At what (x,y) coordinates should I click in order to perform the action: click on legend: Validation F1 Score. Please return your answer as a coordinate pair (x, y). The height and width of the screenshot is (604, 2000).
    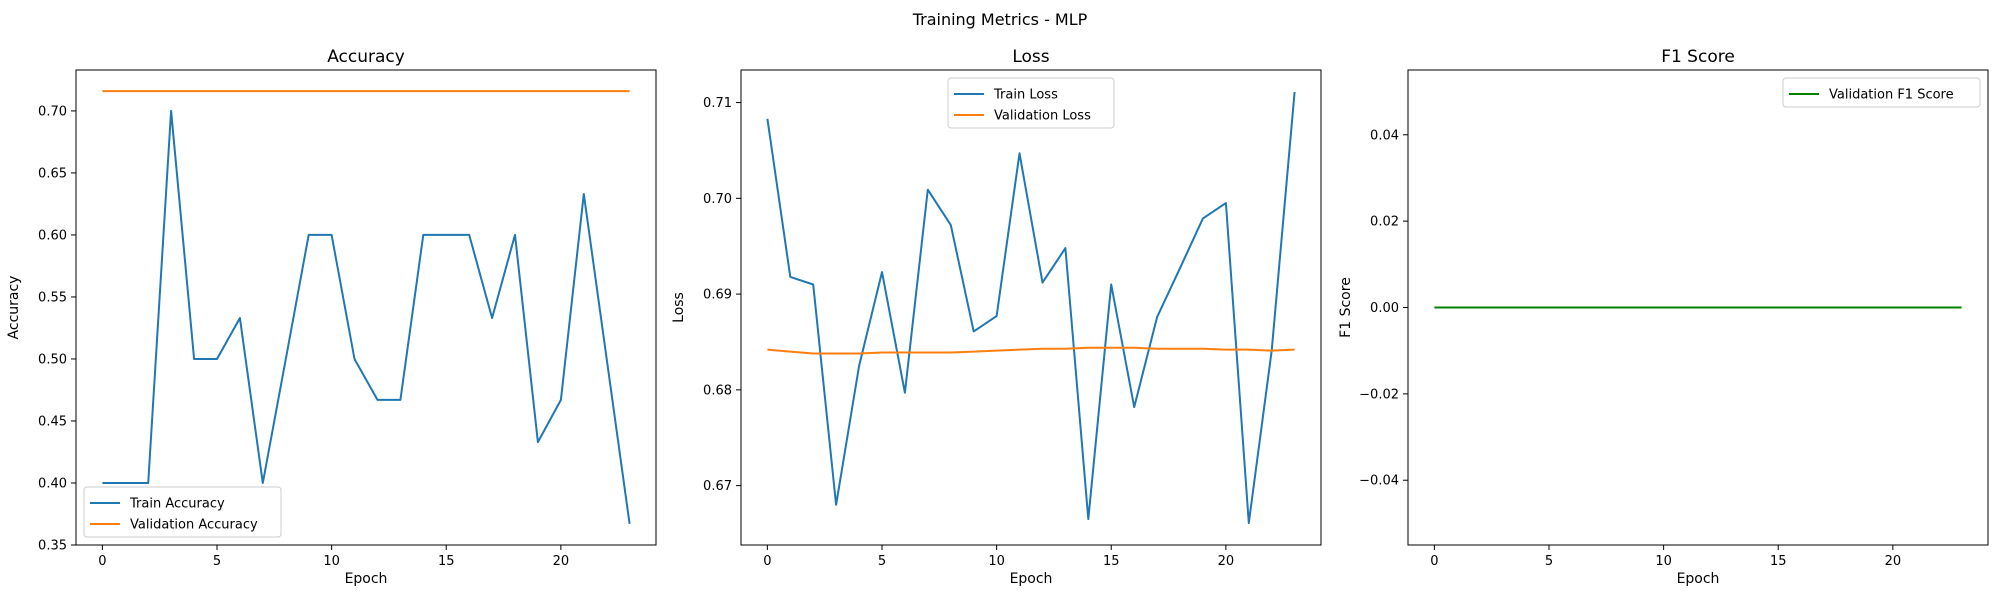
    Looking at the image, I should click on (1881, 92).